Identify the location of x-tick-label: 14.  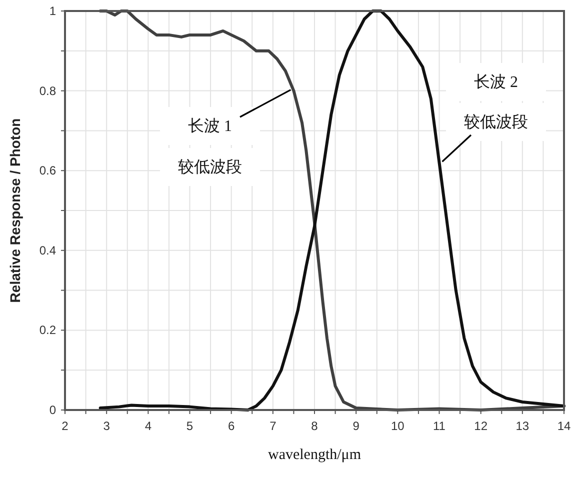
(564, 426).